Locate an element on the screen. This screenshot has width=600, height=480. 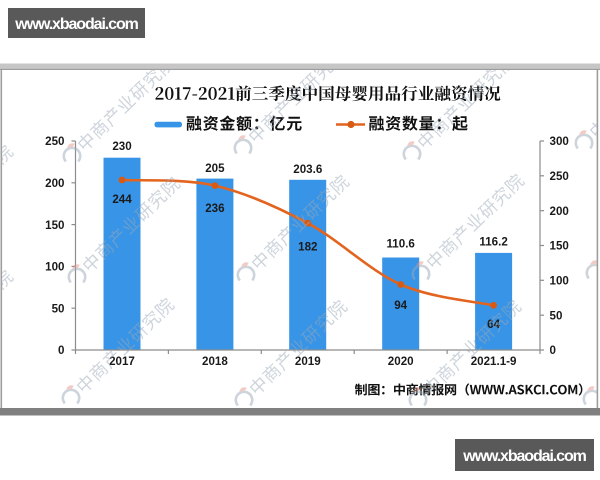
svg-text: 116.2 is located at coordinates (493, 242).